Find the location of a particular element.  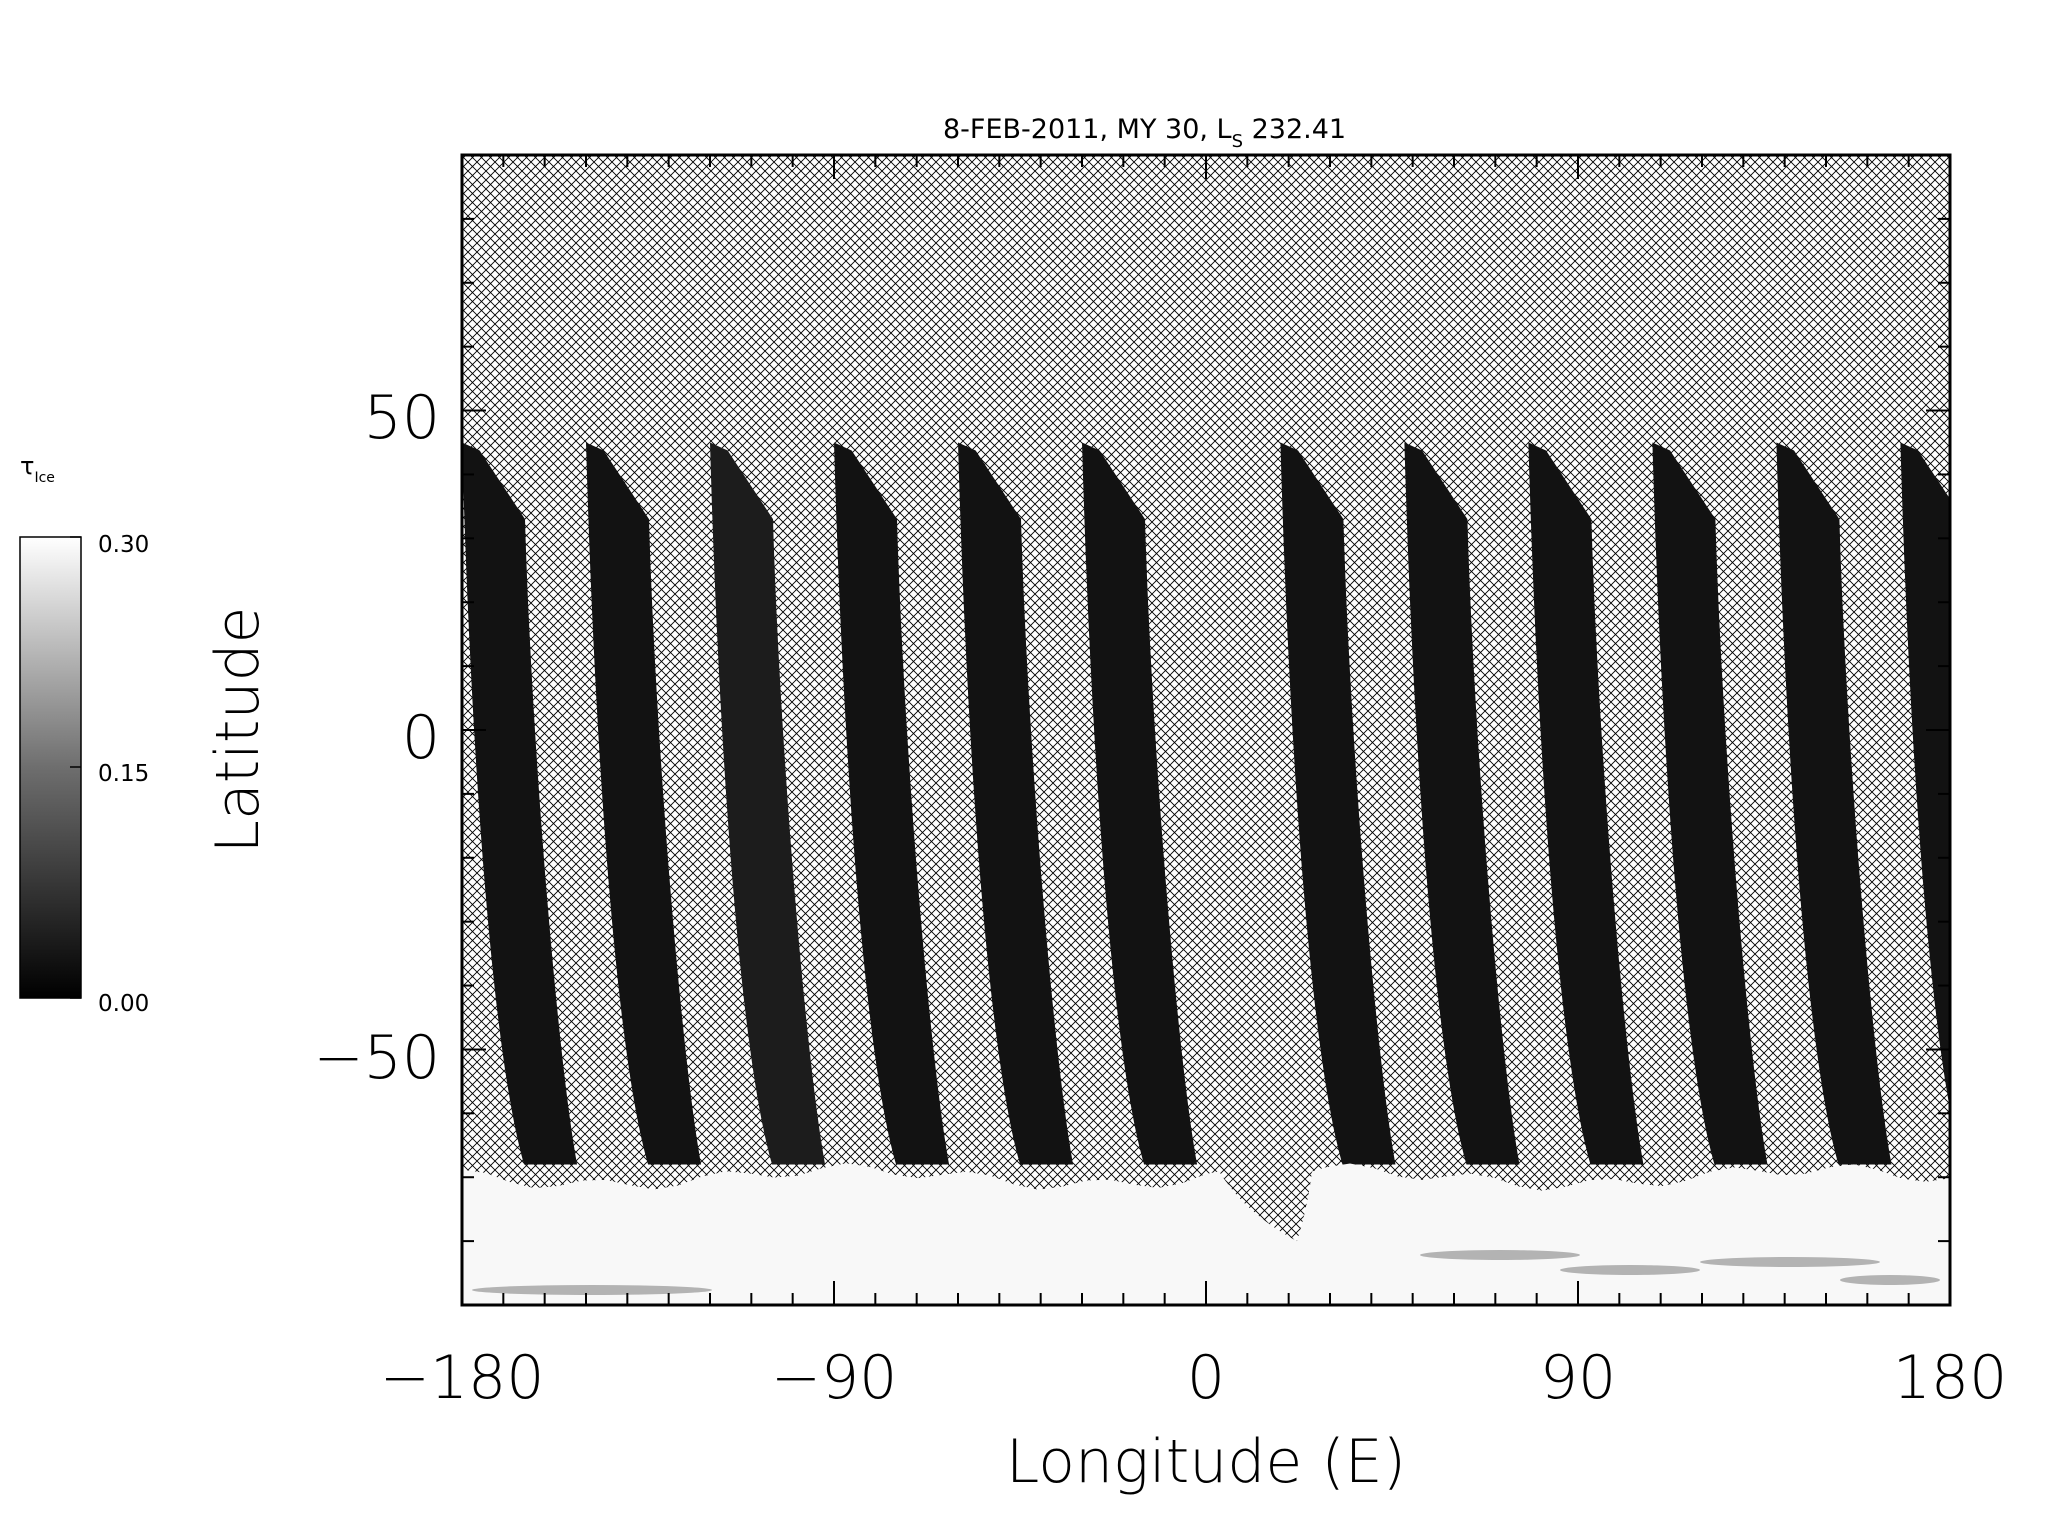

y-axis-label: Latitude is located at coordinates (238, 730).